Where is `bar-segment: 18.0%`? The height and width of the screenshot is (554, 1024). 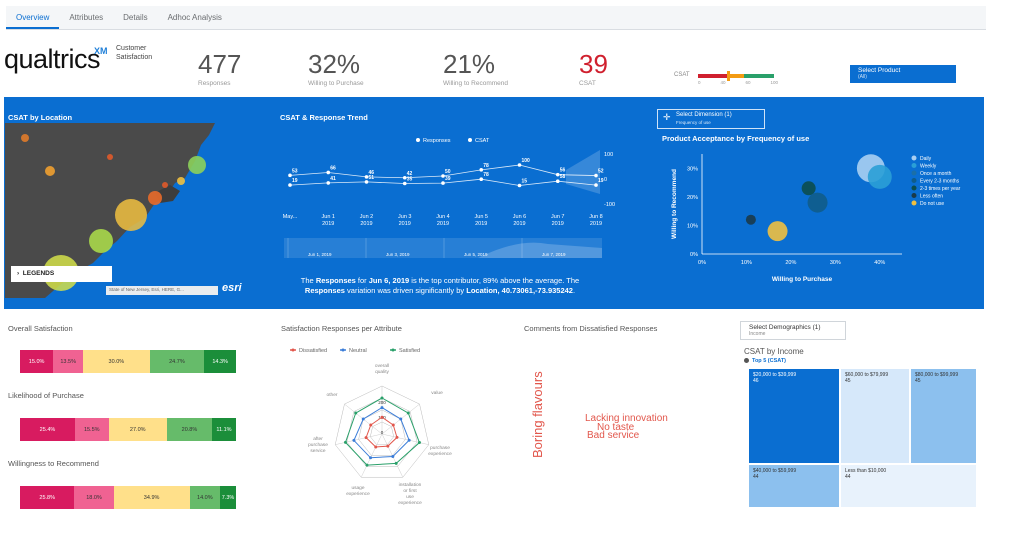
bar-segment: 18.0% is located at coordinates (94, 497).